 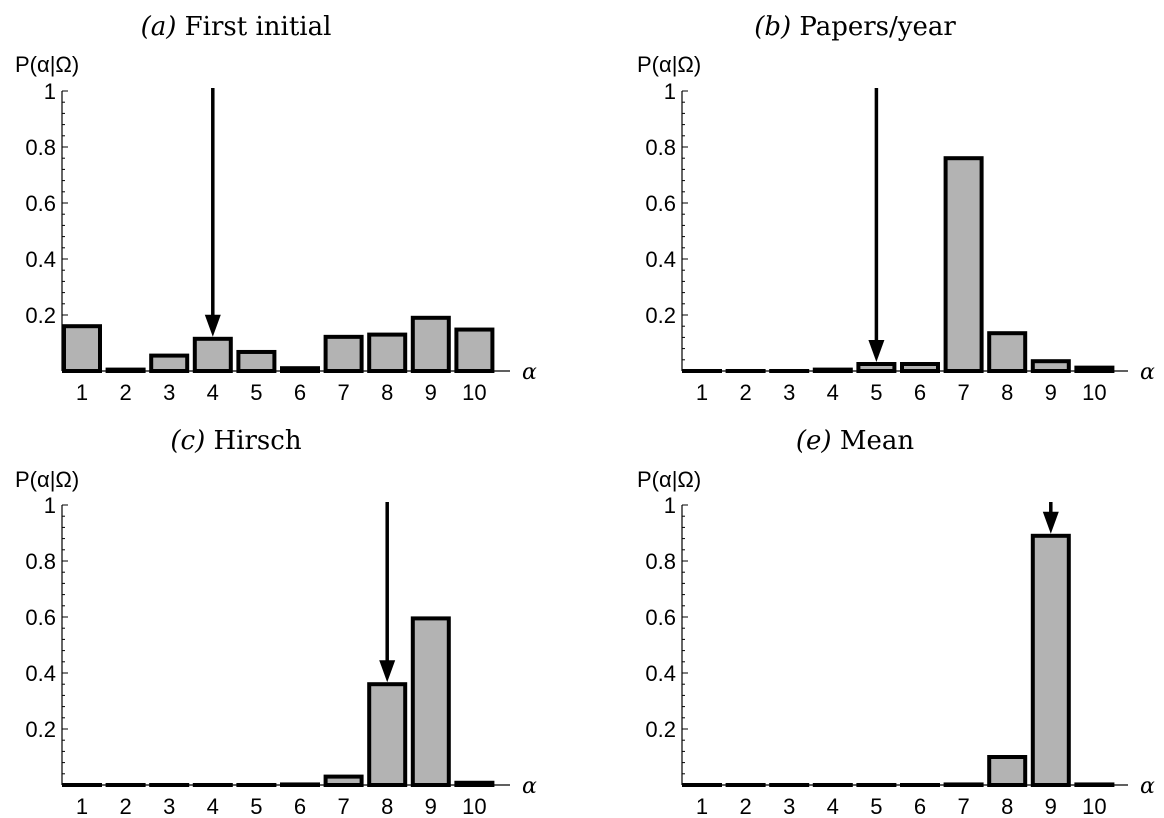 What do you see at coordinates (253, 441) in the screenshot?
I see `panel-title-text: Hirsch` at bounding box center [253, 441].